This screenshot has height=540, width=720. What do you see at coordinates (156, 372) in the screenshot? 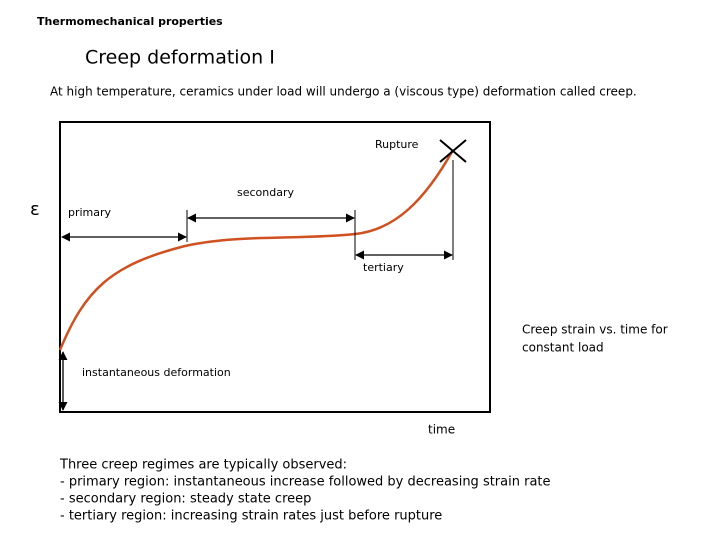
I see `instantaneous-label: instantaneous deformation` at bounding box center [156, 372].